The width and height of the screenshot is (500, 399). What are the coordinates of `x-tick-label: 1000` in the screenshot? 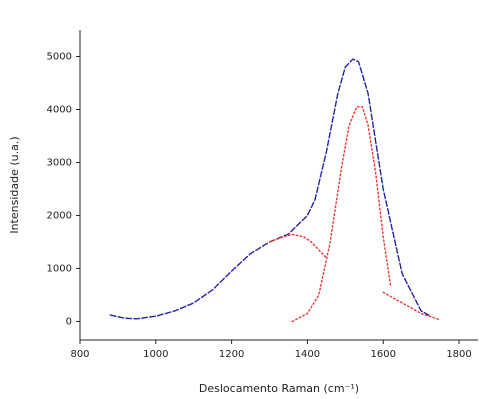 It's located at (155, 354).